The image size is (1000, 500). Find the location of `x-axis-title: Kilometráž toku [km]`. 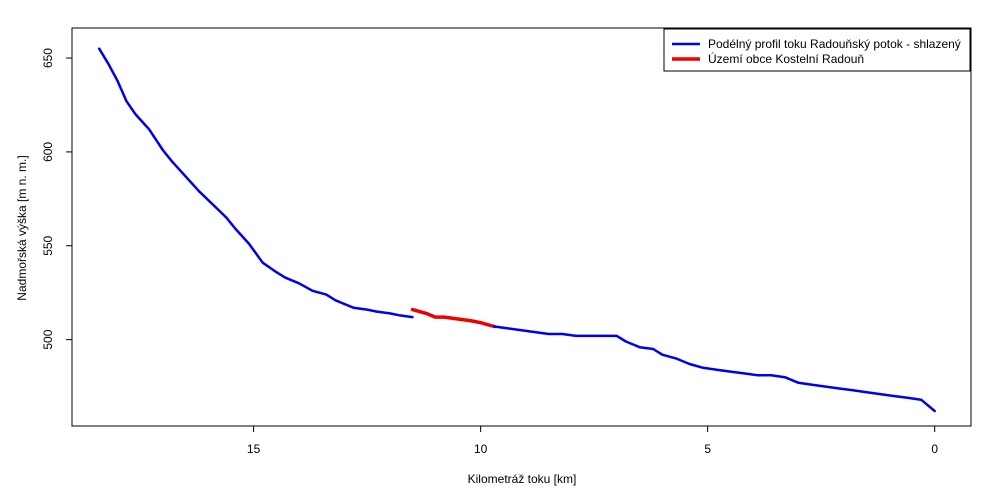

x-axis-title: Kilometráž toku [km] is located at coordinates (522, 479).